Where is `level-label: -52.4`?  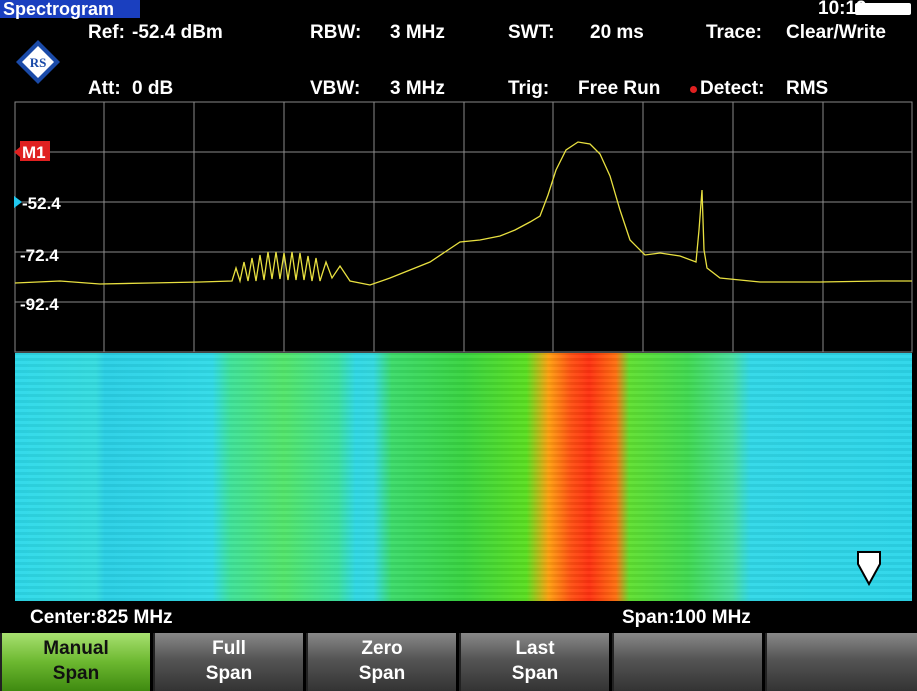 level-label: -52.4 is located at coordinates (41, 203).